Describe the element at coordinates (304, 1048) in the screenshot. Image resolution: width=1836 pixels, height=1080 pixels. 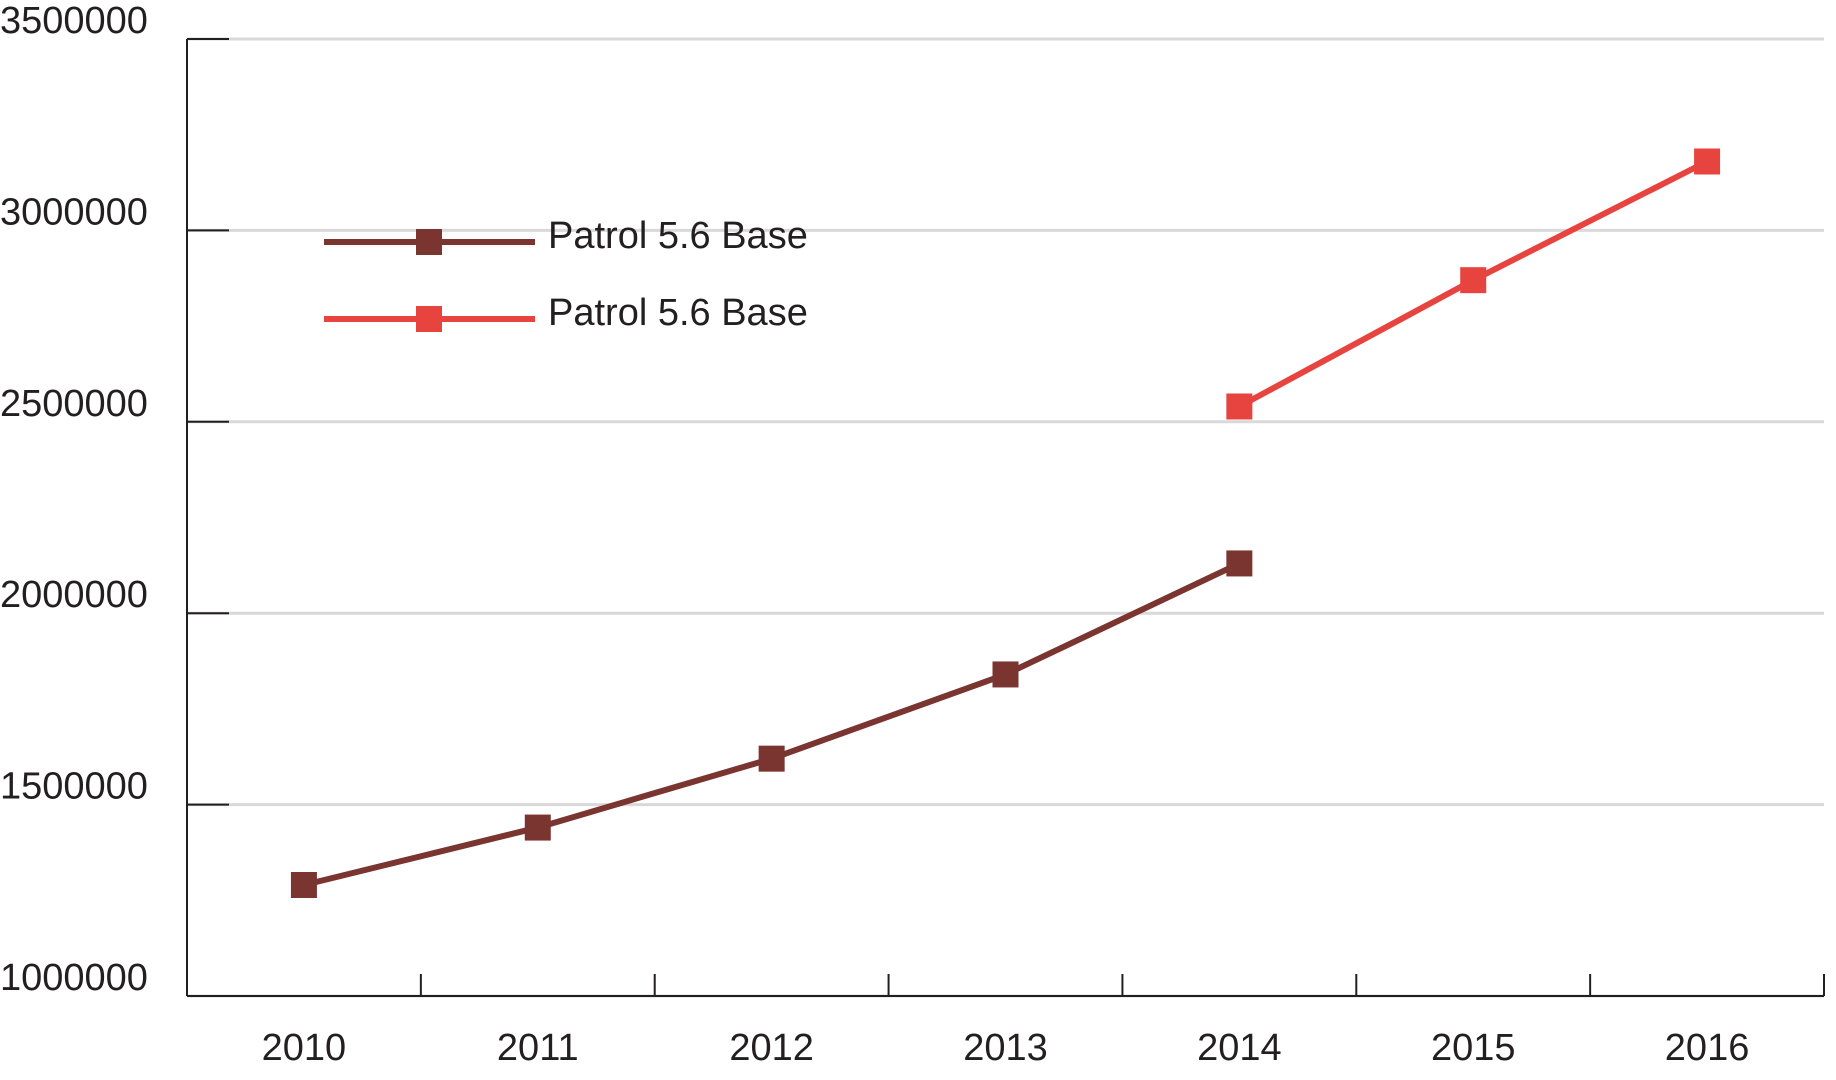
I see `x-tick-label: 2010` at that location.